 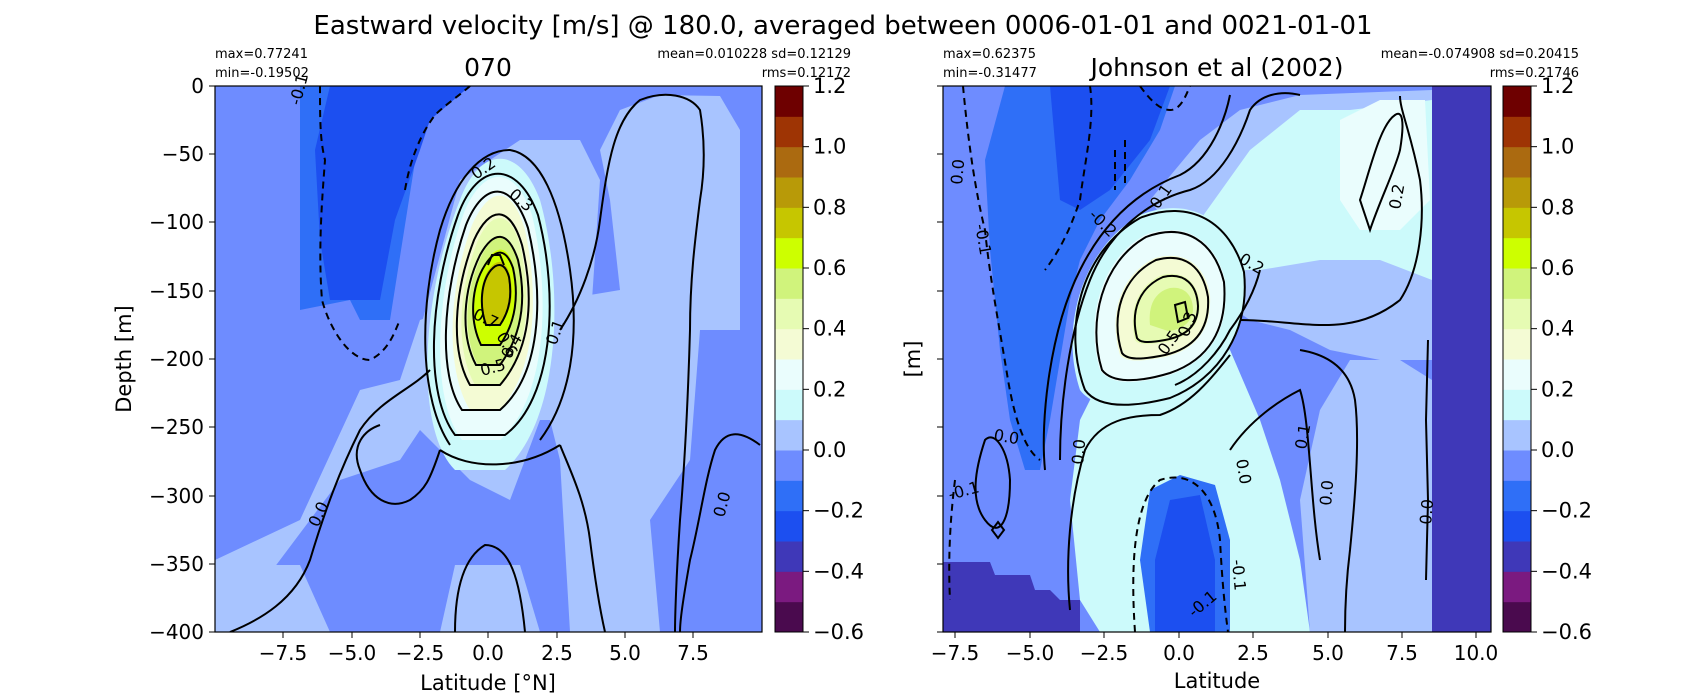 I want to click on panel-title-right: Johnson et al (2002), so click(x=1216, y=67).